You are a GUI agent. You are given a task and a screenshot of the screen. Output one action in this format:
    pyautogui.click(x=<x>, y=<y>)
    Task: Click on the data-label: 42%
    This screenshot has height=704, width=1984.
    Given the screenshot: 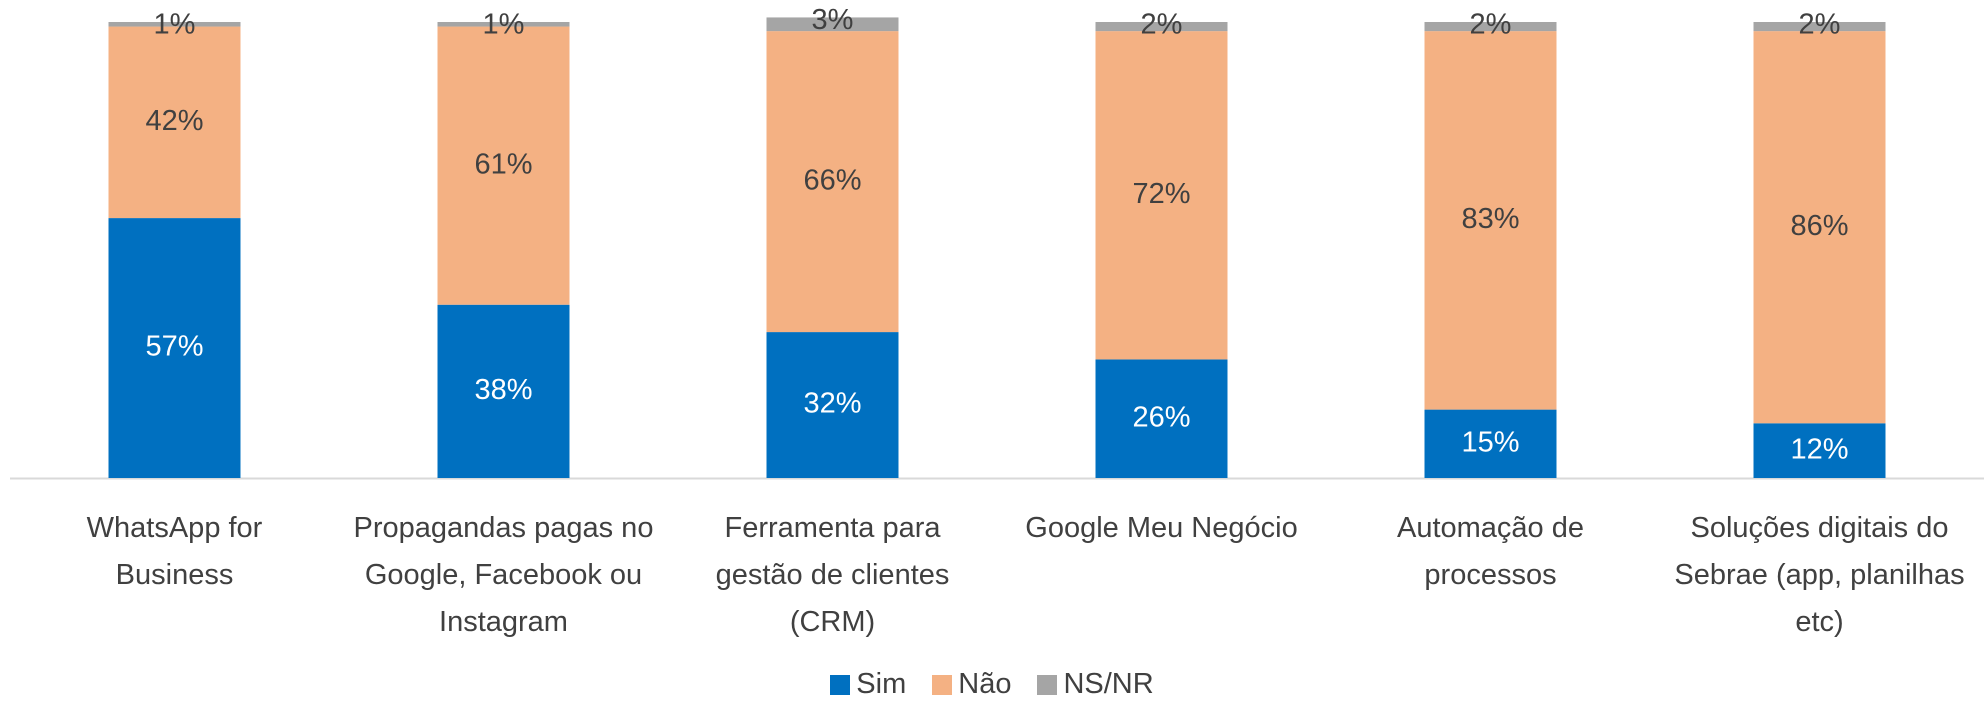 What is the action you would take?
    pyautogui.click(x=174, y=121)
    